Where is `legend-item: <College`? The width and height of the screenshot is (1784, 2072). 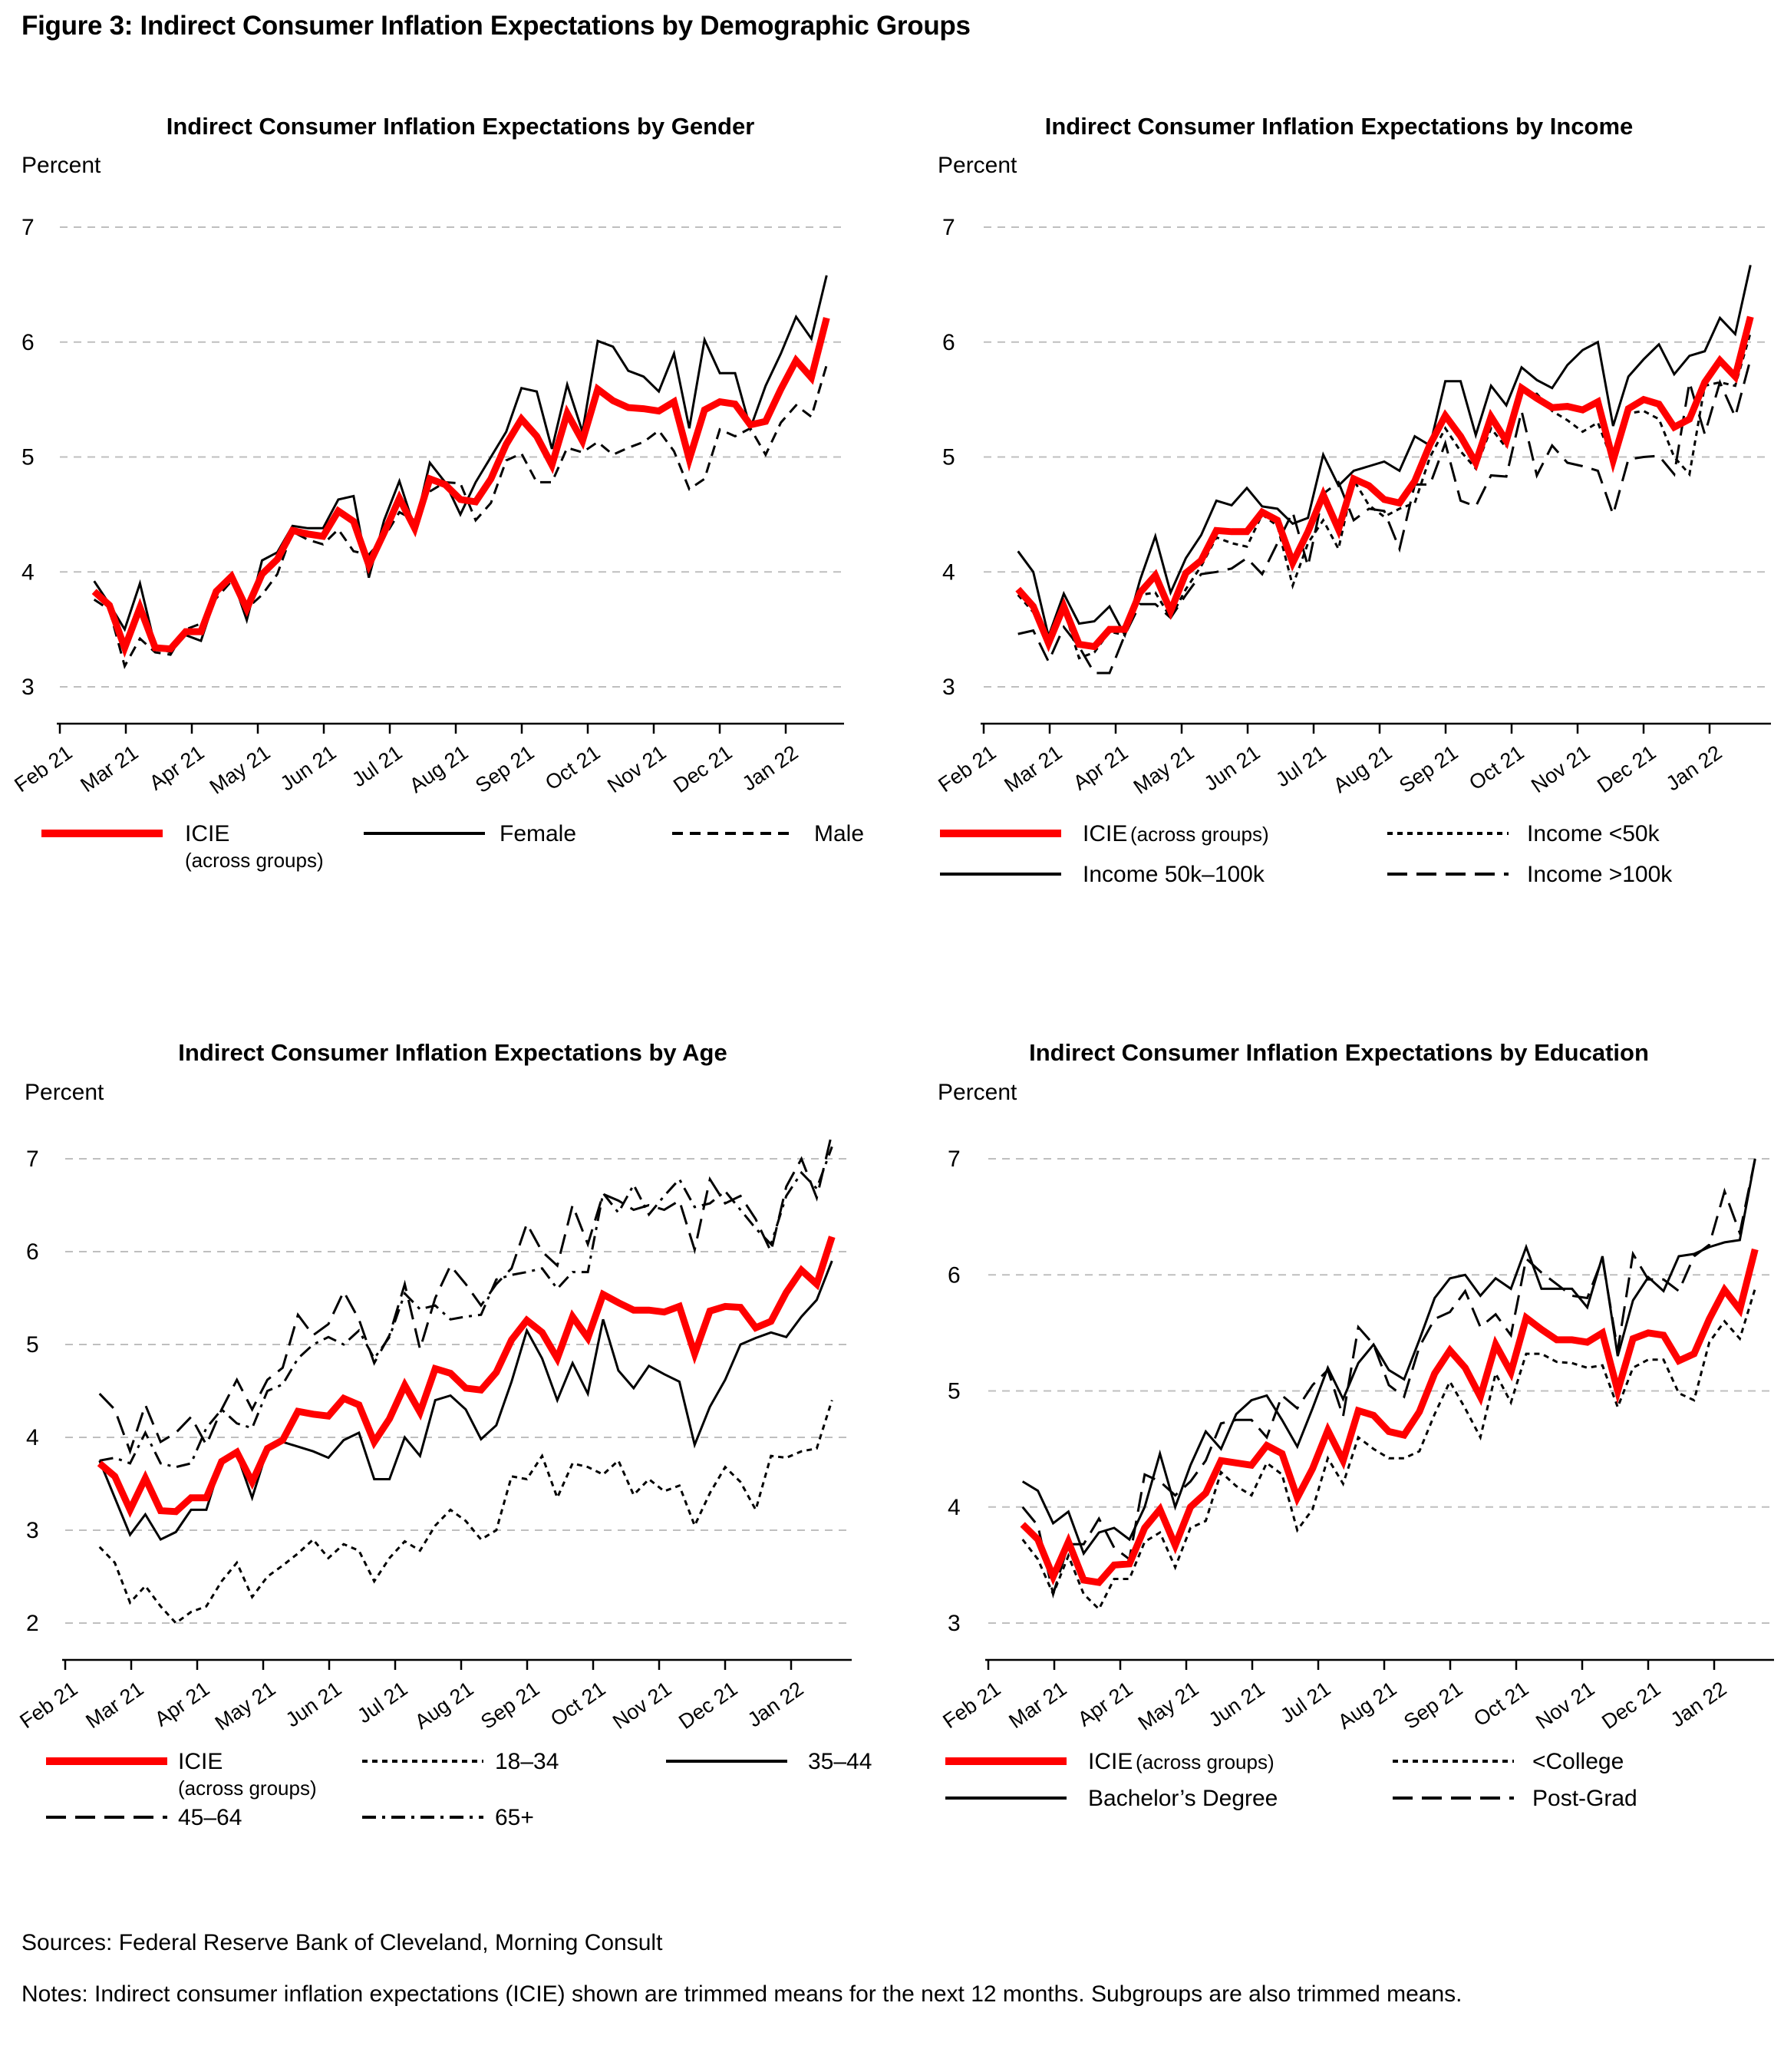 legend-item: <College is located at coordinates (1509, 1761).